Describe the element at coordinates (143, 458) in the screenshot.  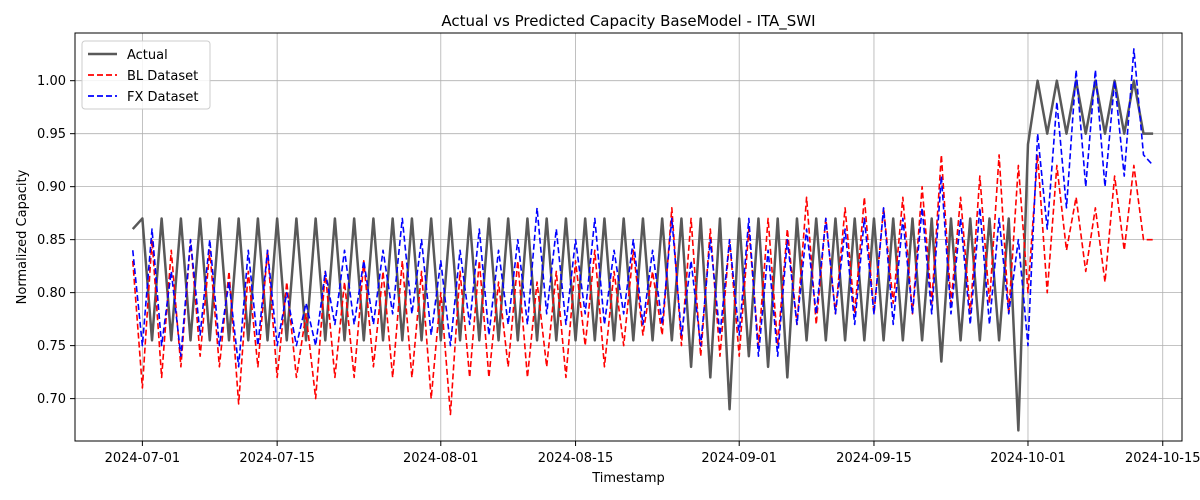
I see `x-tick-label: 2024-07-01` at that location.